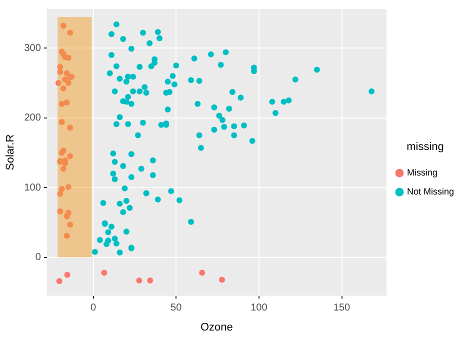 The height and width of the screenshot is (338, 474). I want to click on x-tick-label: 50, so click(176, 308).